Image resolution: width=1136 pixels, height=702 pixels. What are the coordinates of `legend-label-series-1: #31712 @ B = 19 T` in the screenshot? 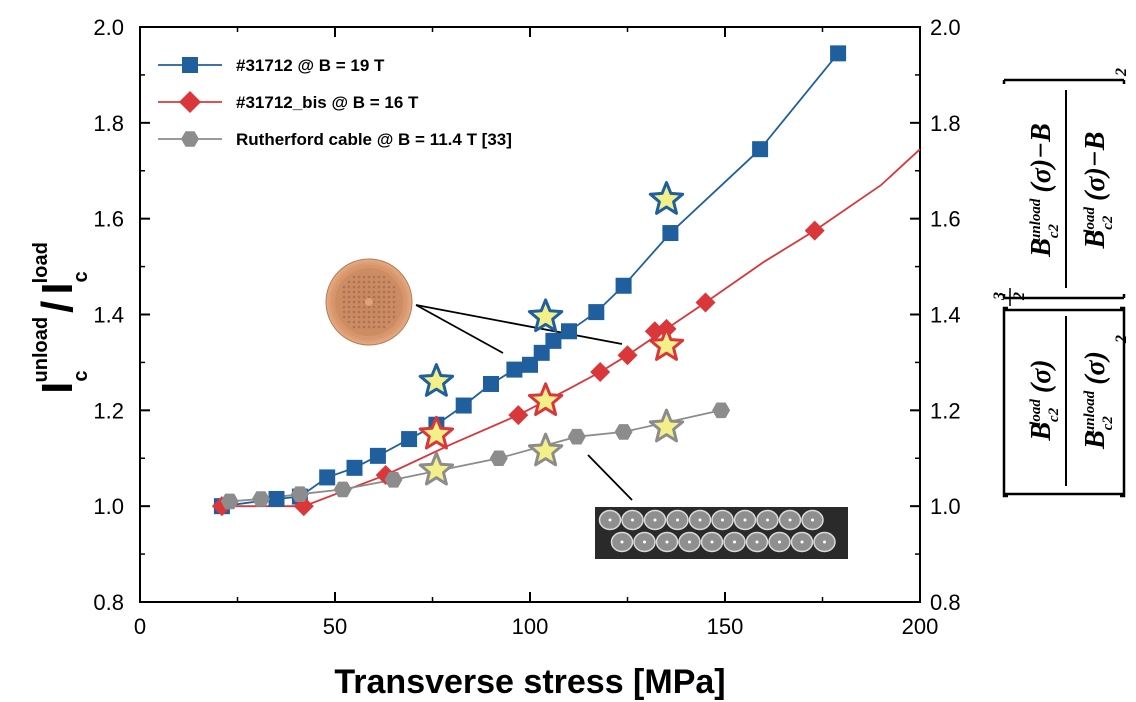 It's located at (310, 65).